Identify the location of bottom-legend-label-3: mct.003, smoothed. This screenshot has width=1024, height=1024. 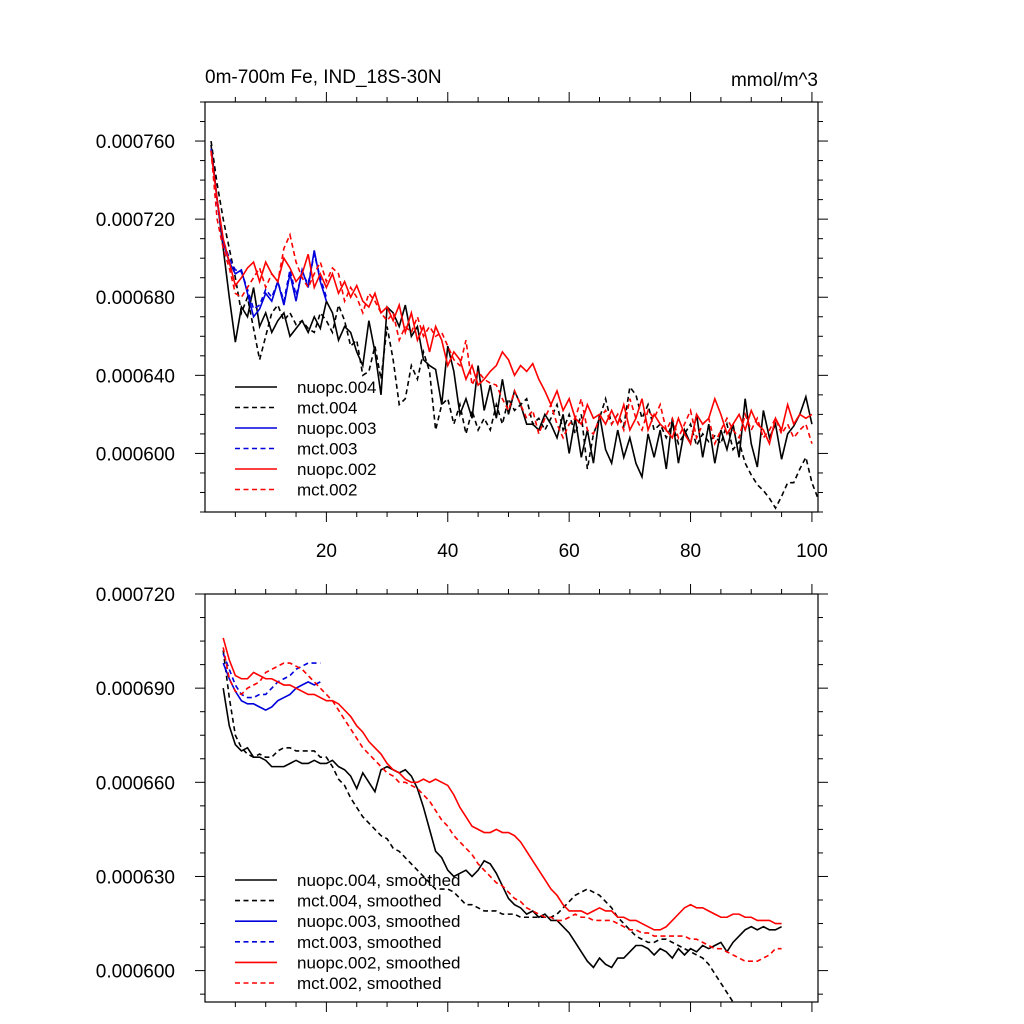
(369, 942).